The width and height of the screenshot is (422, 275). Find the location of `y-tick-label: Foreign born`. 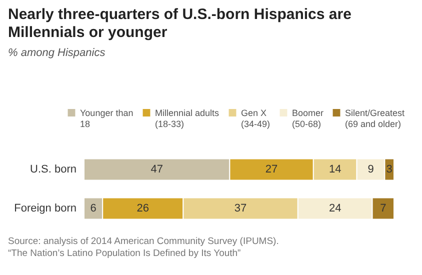

y-tick-label: Foreign born is located at coordinates (45, 208).